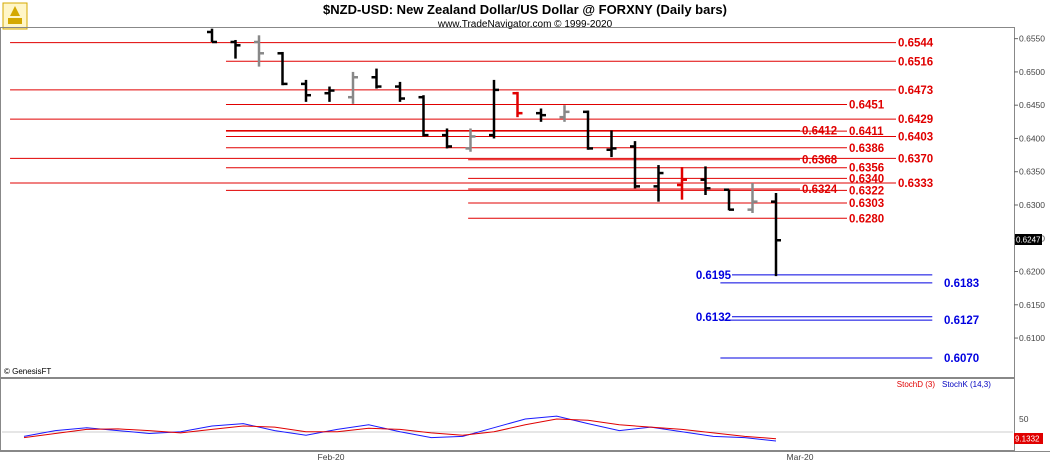 This screenshot has height=464, width=1050. I want to click on y-tick-label: 0.6200, so click(1032, 272).